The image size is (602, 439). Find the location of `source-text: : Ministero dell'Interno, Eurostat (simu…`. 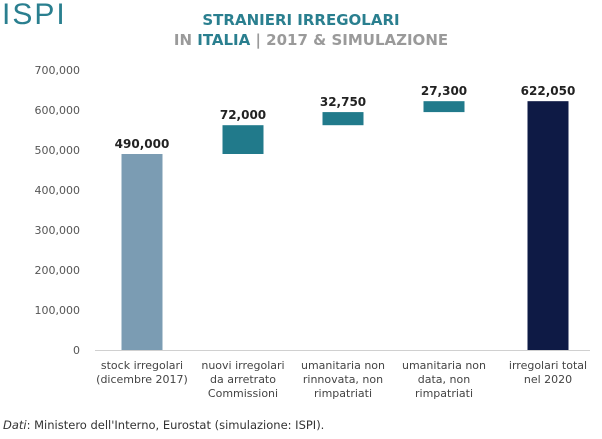

source-text: : Ministero dell'Interno, Eurostat (simu… is located at coordinates (175, 425).